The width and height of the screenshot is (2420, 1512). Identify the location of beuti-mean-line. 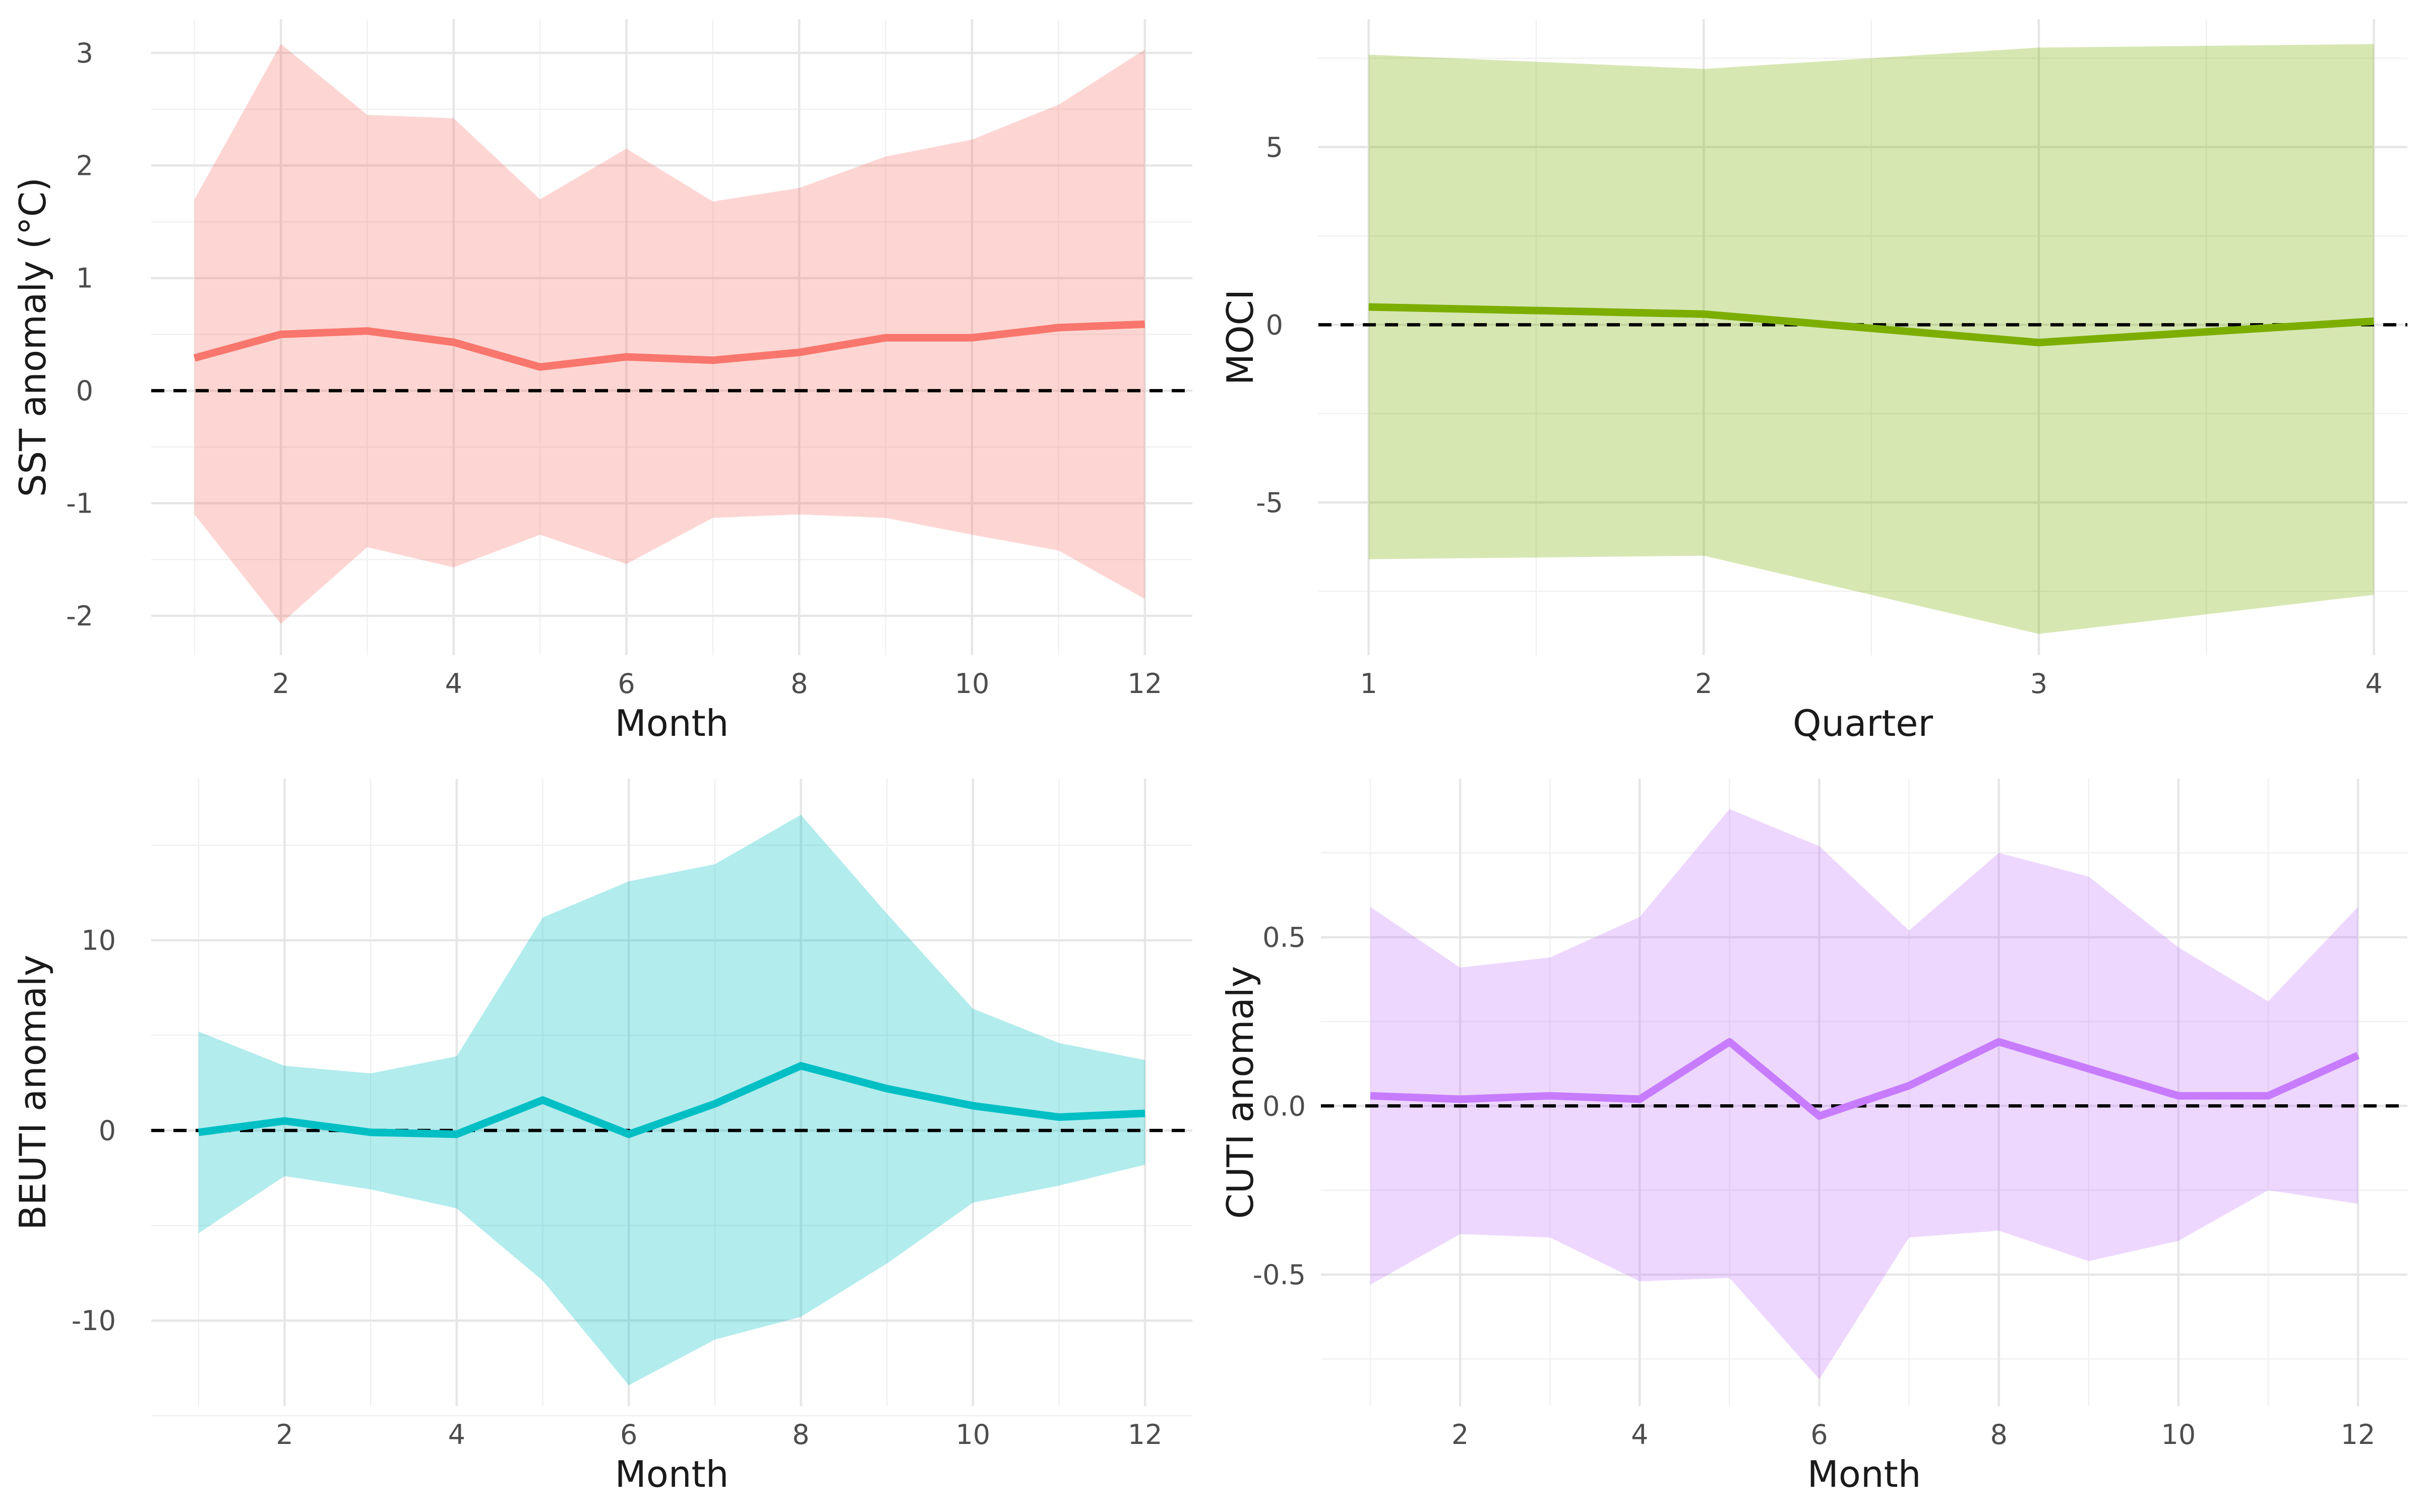
(671, 1100).